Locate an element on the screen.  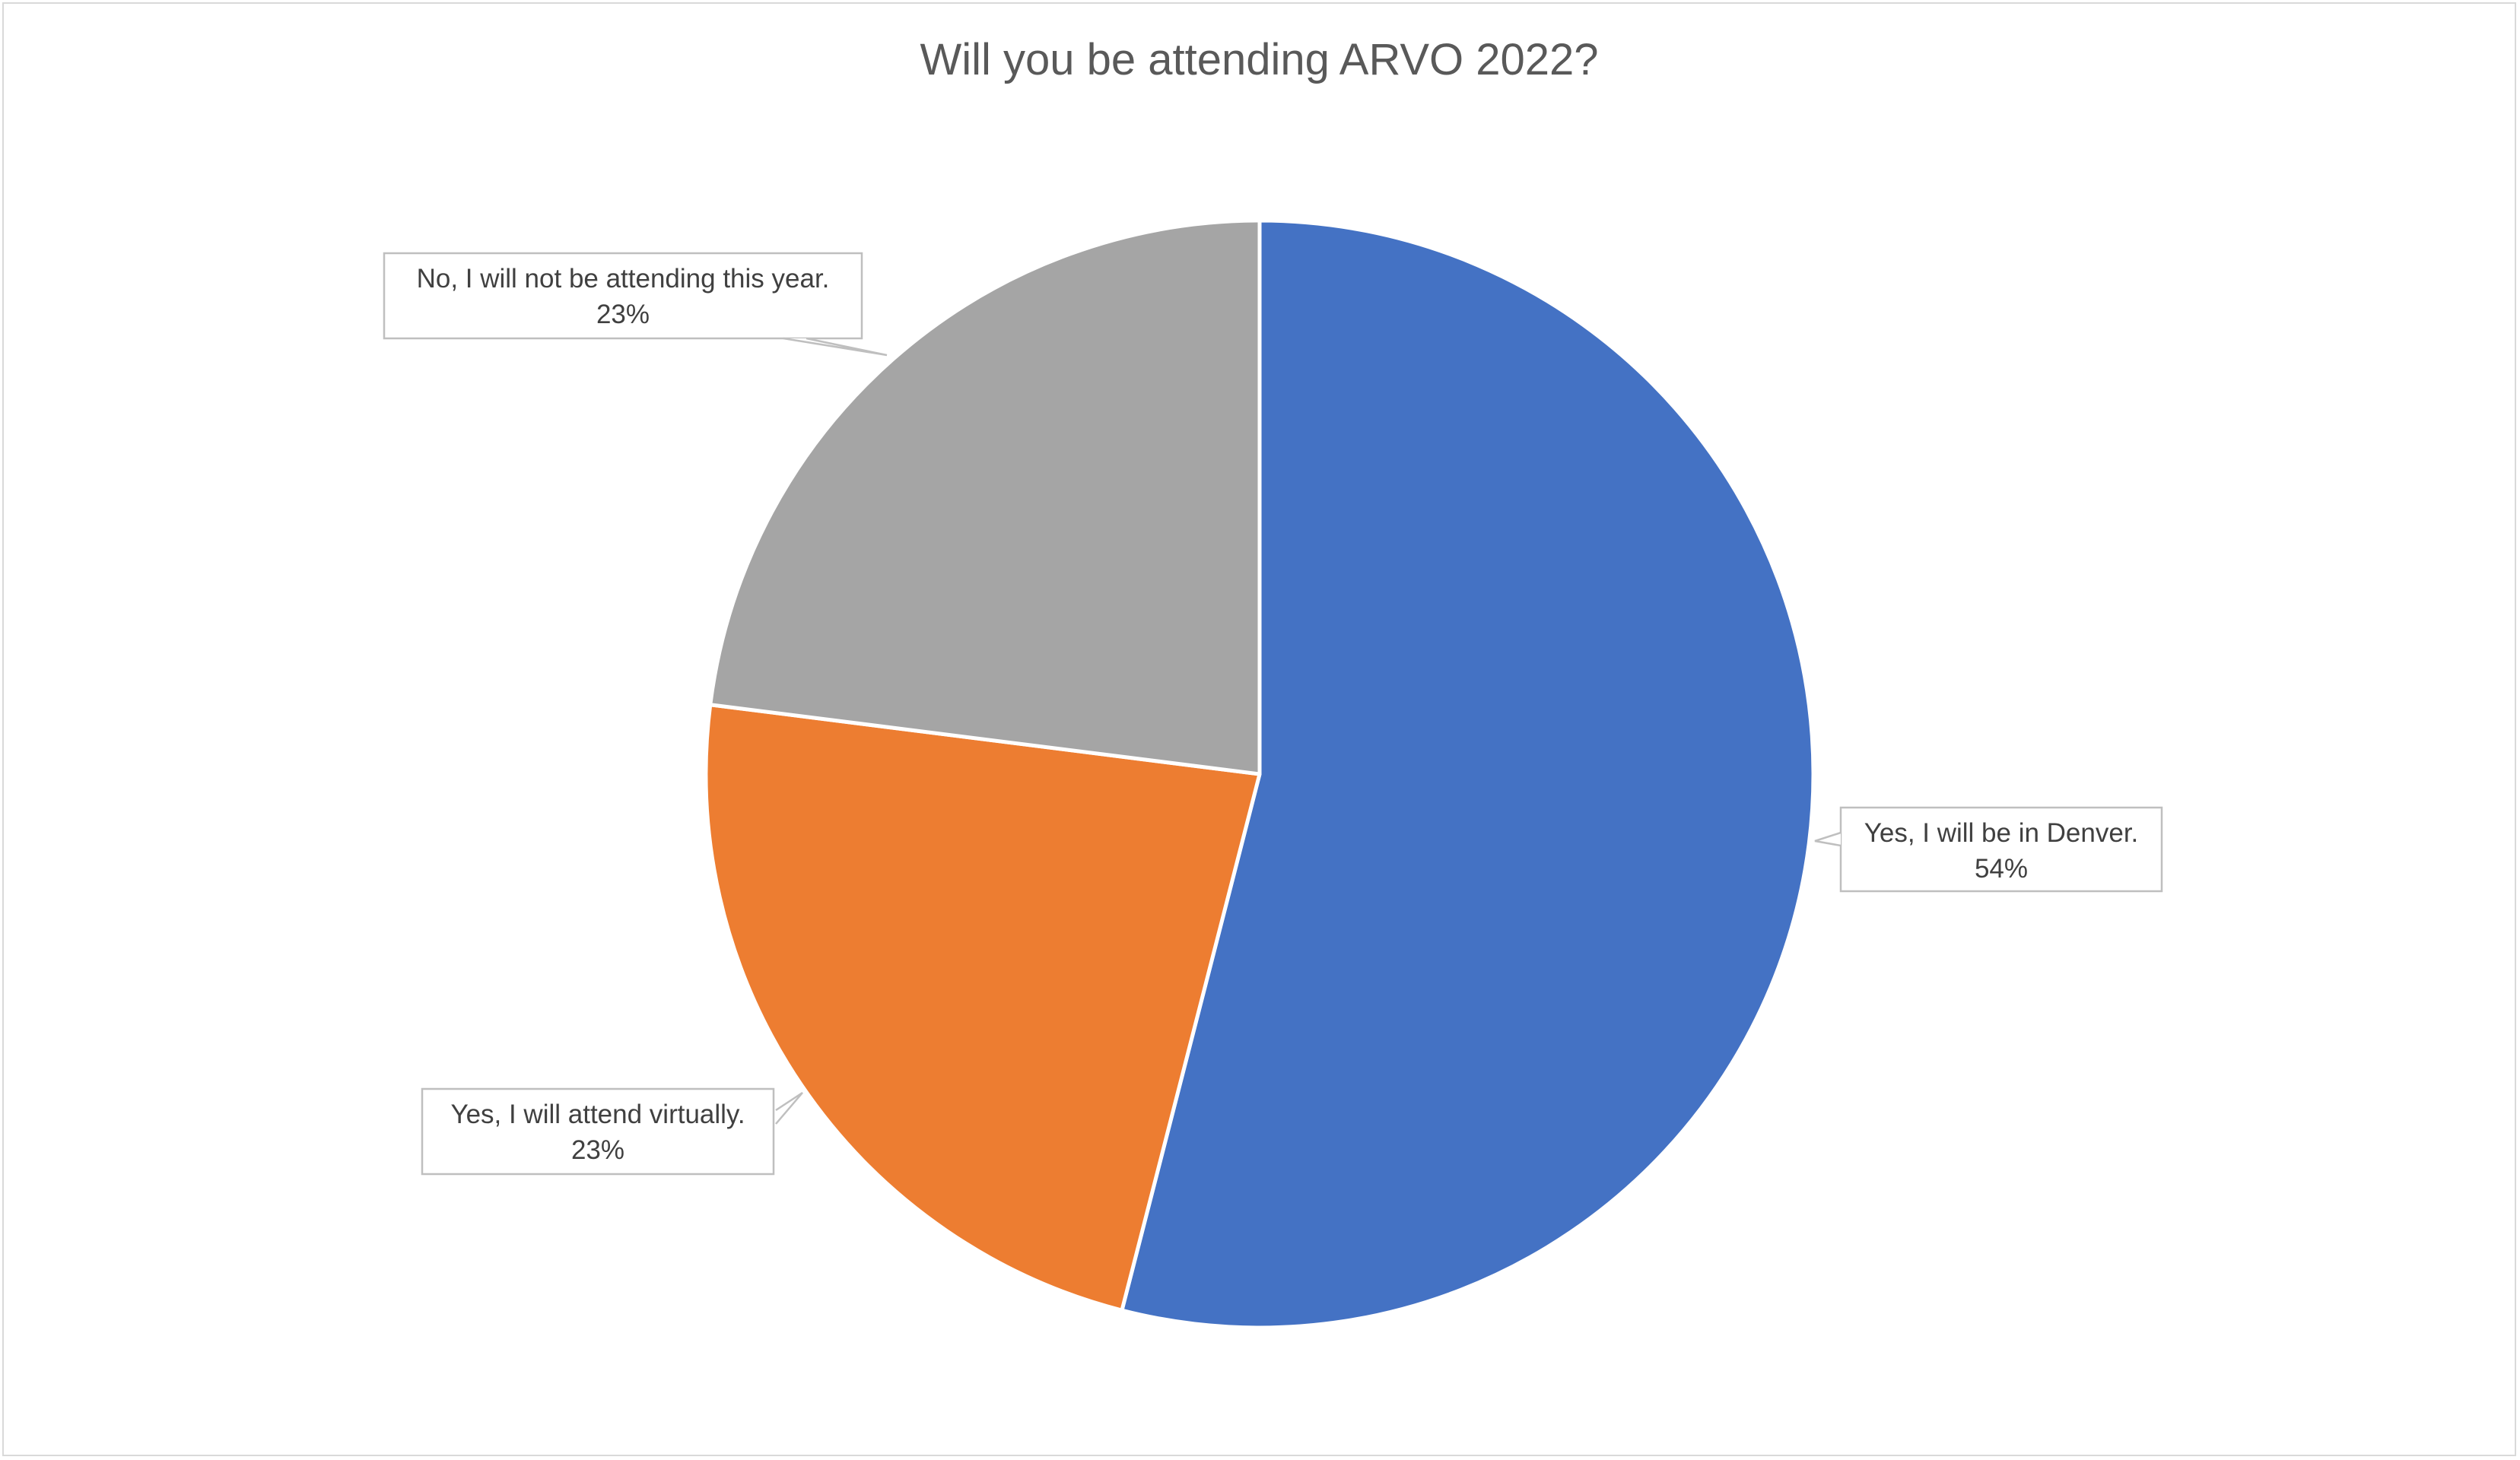
data-label-callout-2: Yes, I will attend virtually. 23% is located at coordinates (612, 1131).